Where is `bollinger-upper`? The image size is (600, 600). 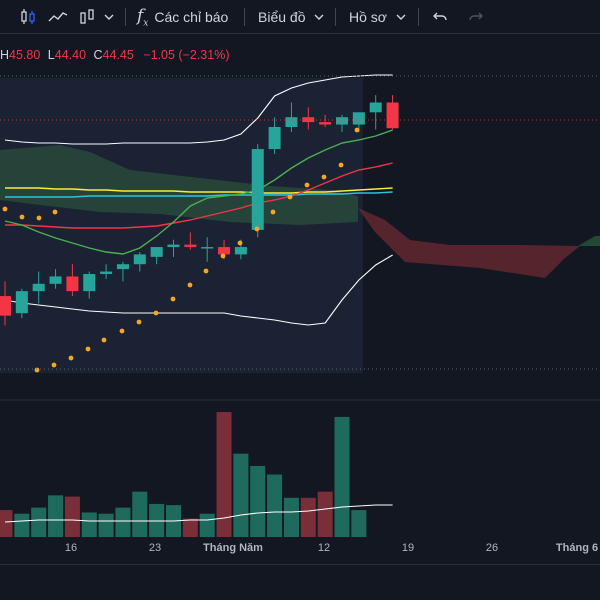 bollinger-upper is located at coordinates (198, 109).